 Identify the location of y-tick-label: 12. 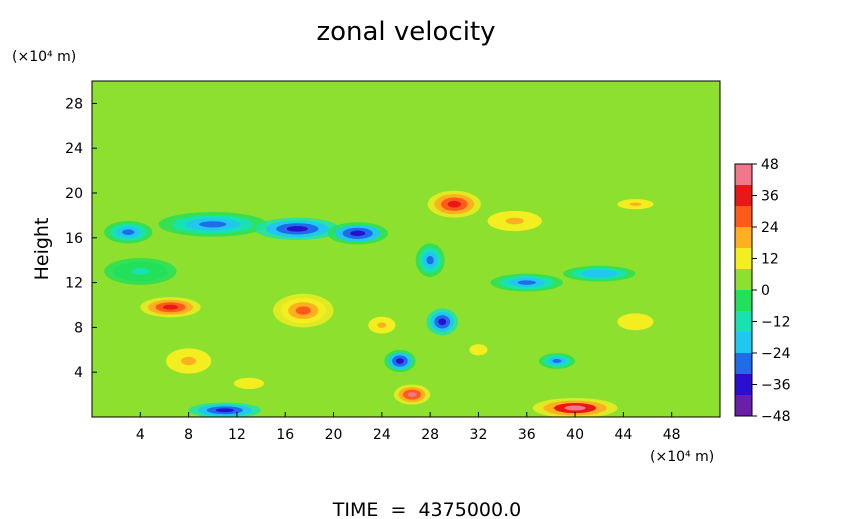
(74, 284).